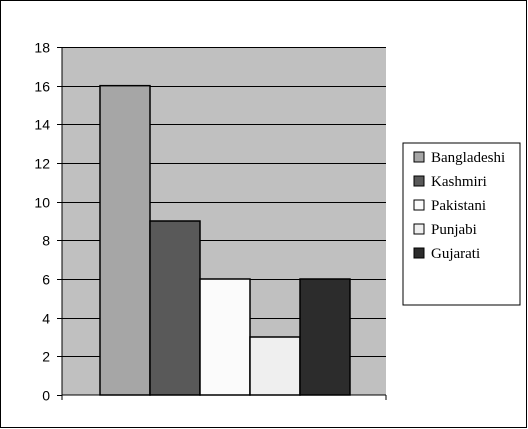 This screenshot has height=429, width=528. Describe the element at coordinates (42, 48) in the screenshot. I see `y-tick-label: 18` at that location.